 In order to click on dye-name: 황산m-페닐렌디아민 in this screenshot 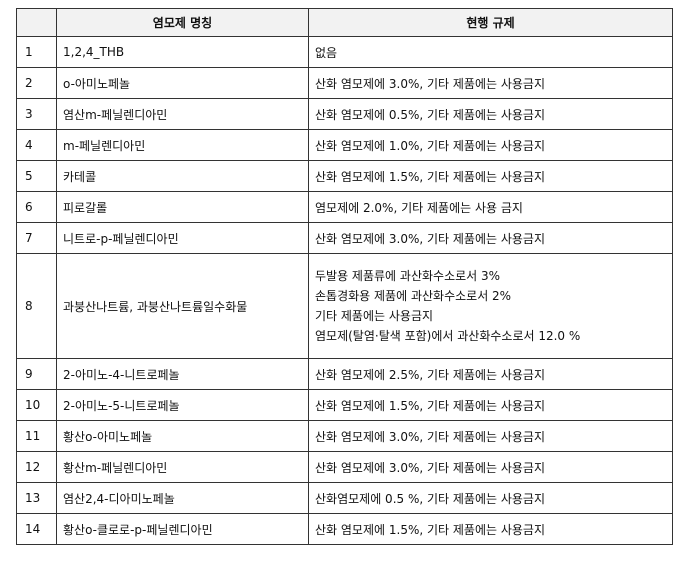, I will do `click(182, 467)`.